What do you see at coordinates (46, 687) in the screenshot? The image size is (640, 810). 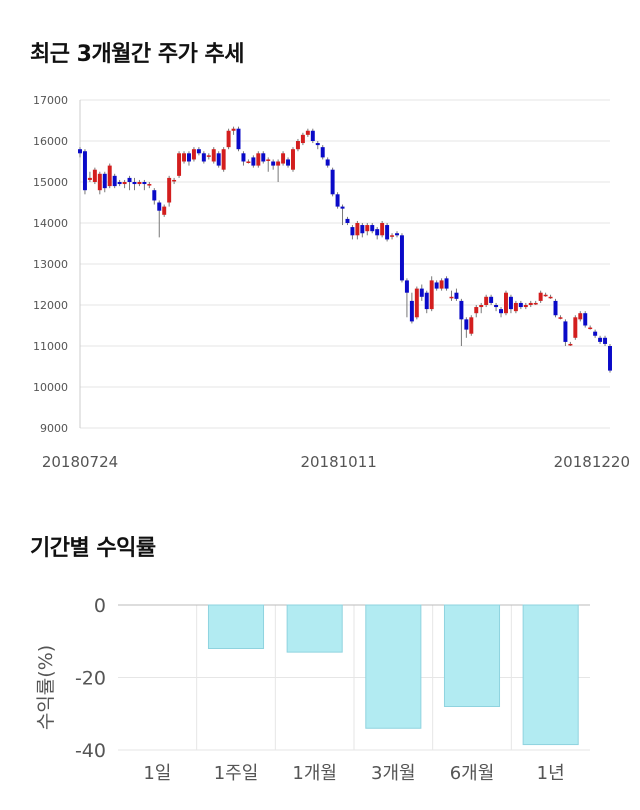 I see `y-axis-label: 수익률(%)` at bounding box center [46, 687].